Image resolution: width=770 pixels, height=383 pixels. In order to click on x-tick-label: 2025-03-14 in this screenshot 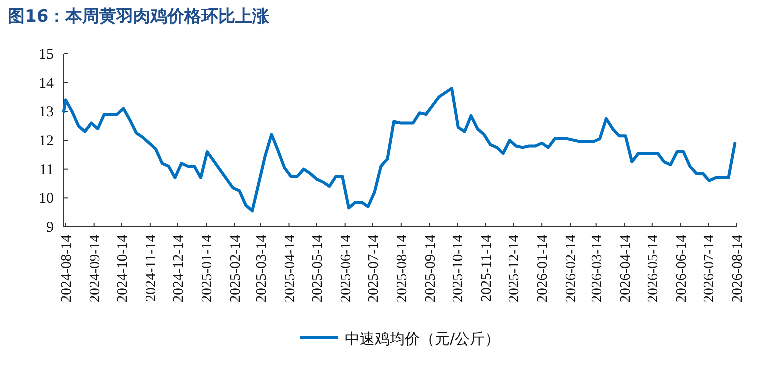, I will do `click(262, 268)`.